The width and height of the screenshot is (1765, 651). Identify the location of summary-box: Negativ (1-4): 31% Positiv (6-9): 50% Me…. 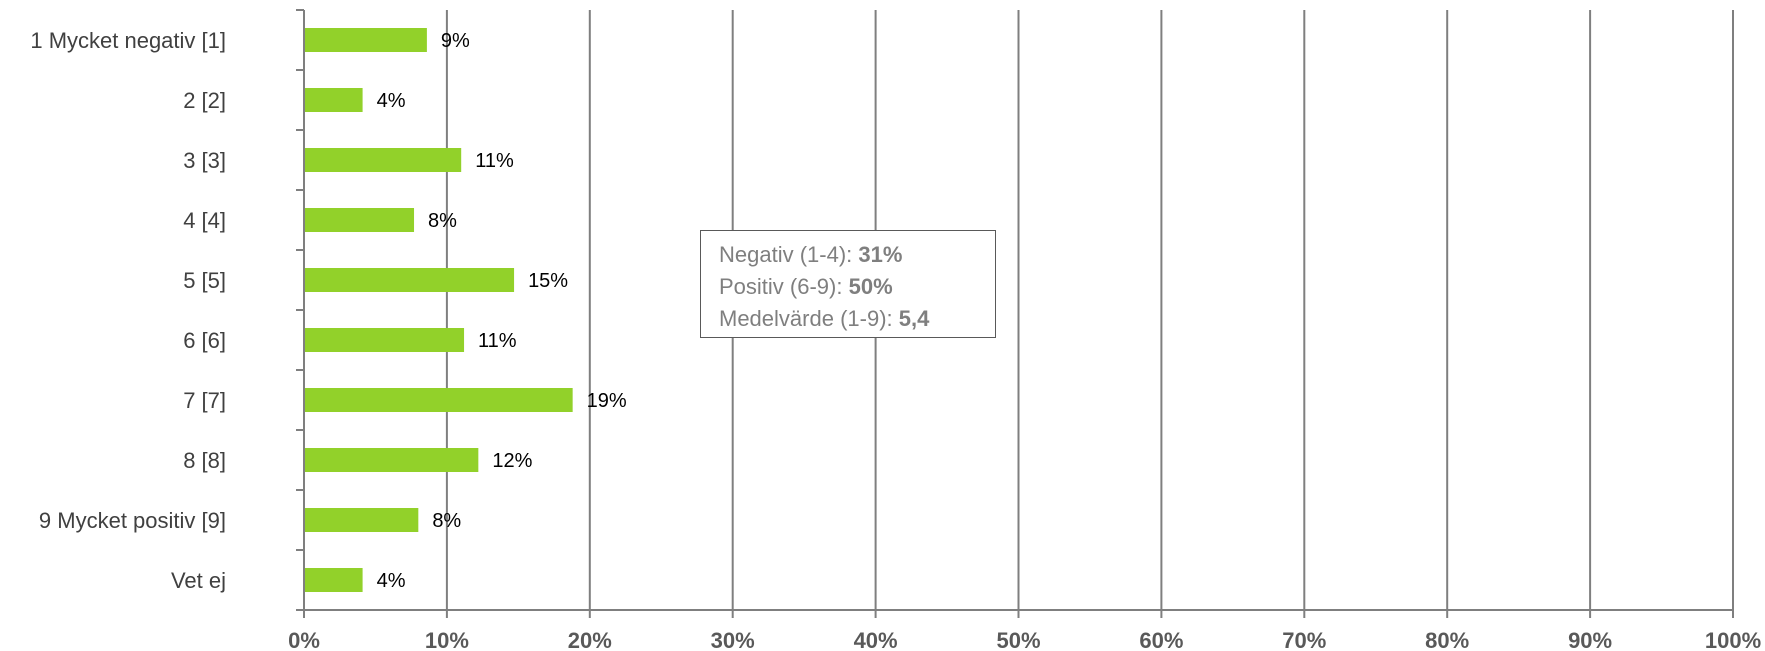
(848, 284).